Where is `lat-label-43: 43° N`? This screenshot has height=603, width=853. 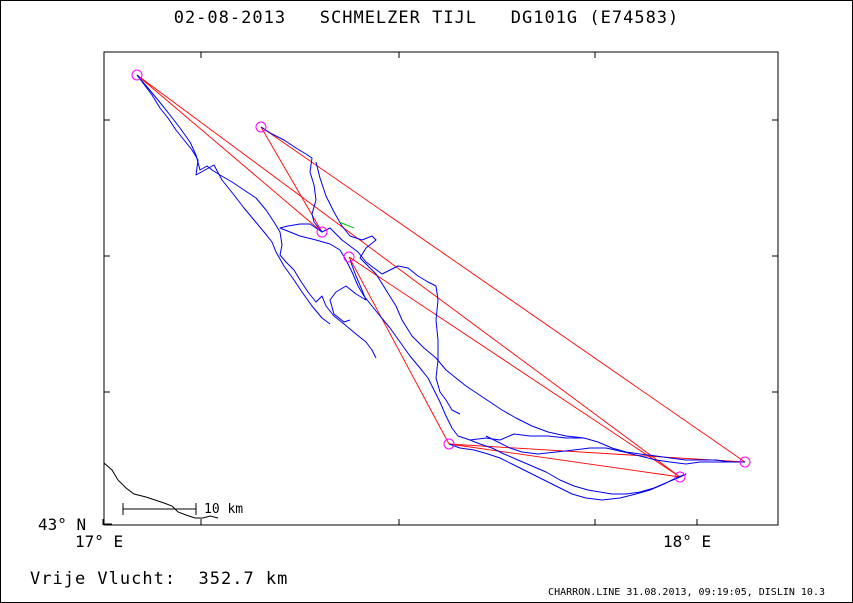
lat-label-43: 43° N is located at coordinates (62, 524).